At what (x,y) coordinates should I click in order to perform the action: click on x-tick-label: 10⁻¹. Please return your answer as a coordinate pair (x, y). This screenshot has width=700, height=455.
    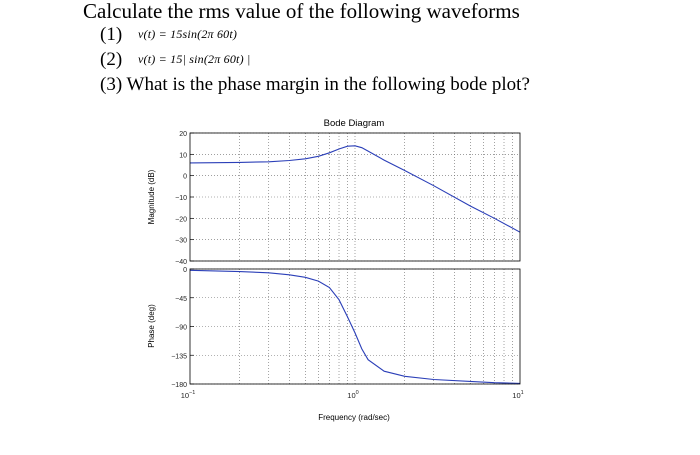
    Looking at the image, I should click on (188, 395).